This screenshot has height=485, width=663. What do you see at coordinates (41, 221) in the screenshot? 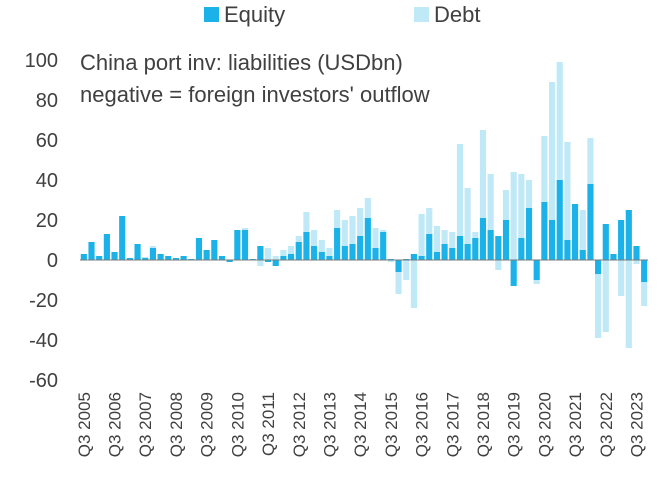
I see `y-axis: -60 -40 -20 0 20 40 60 80 100` at bounding box center [41, 221].